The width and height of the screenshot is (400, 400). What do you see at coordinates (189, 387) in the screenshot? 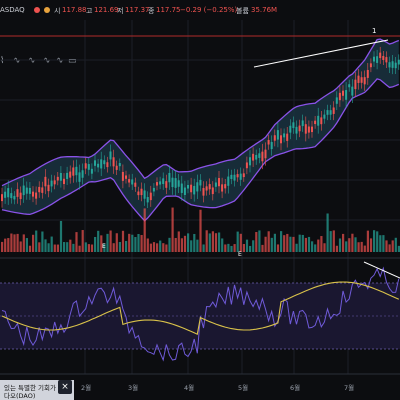
I see `month-label: 4월` at bounding box center [189, 387].